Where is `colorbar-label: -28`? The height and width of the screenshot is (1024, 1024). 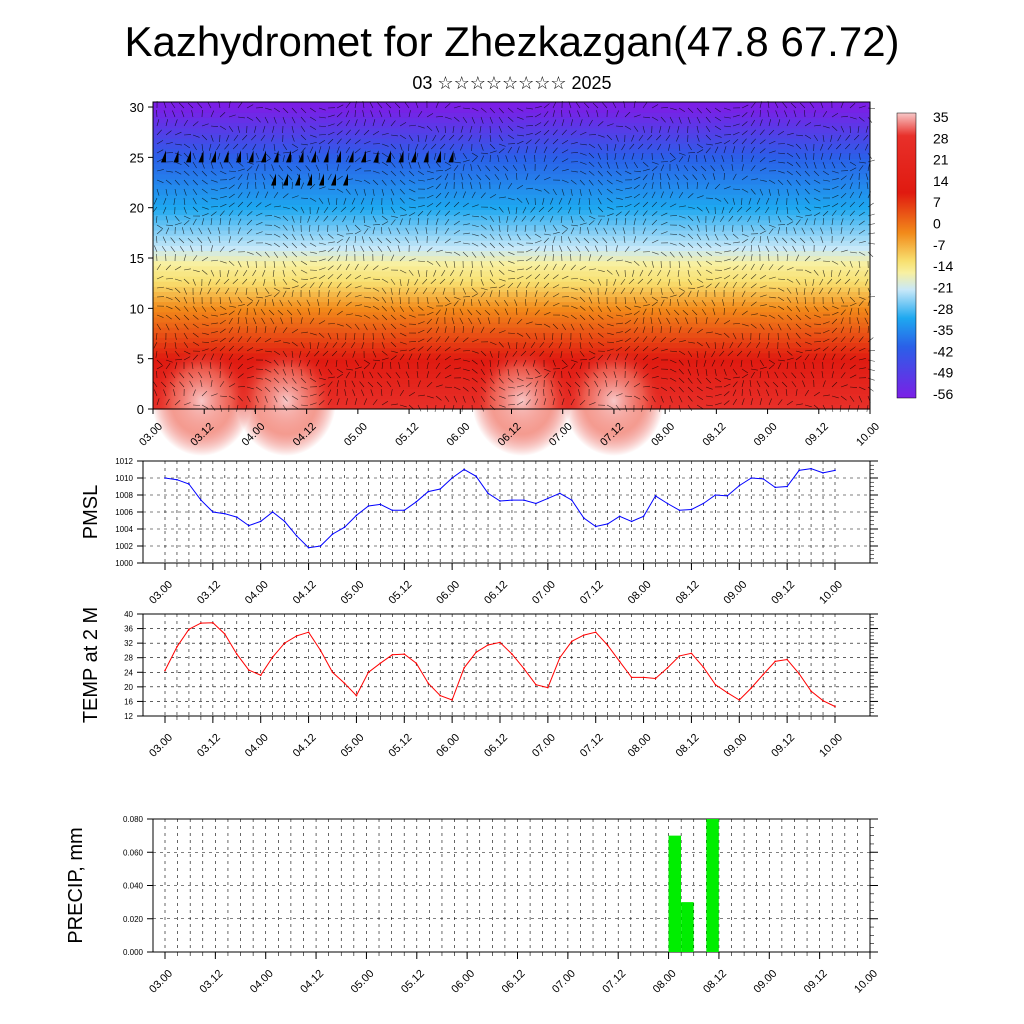
colorbar-label: -28 is located at coordinates (943, 309).